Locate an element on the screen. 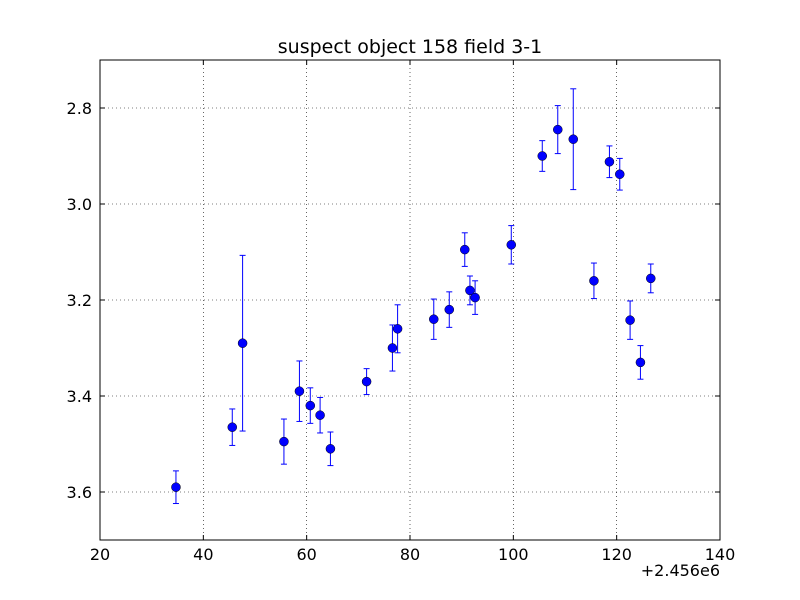 Image resolution: width=800 pixels, height=600 pixels. x-tick-label: 40 is located at coordinates (203, 554).